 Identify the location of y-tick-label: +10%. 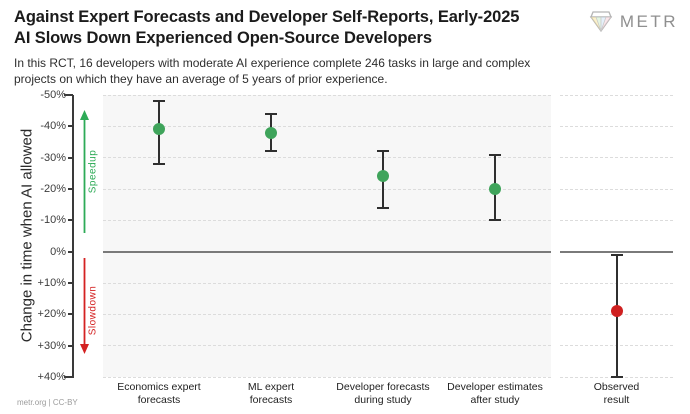
(51, 283).